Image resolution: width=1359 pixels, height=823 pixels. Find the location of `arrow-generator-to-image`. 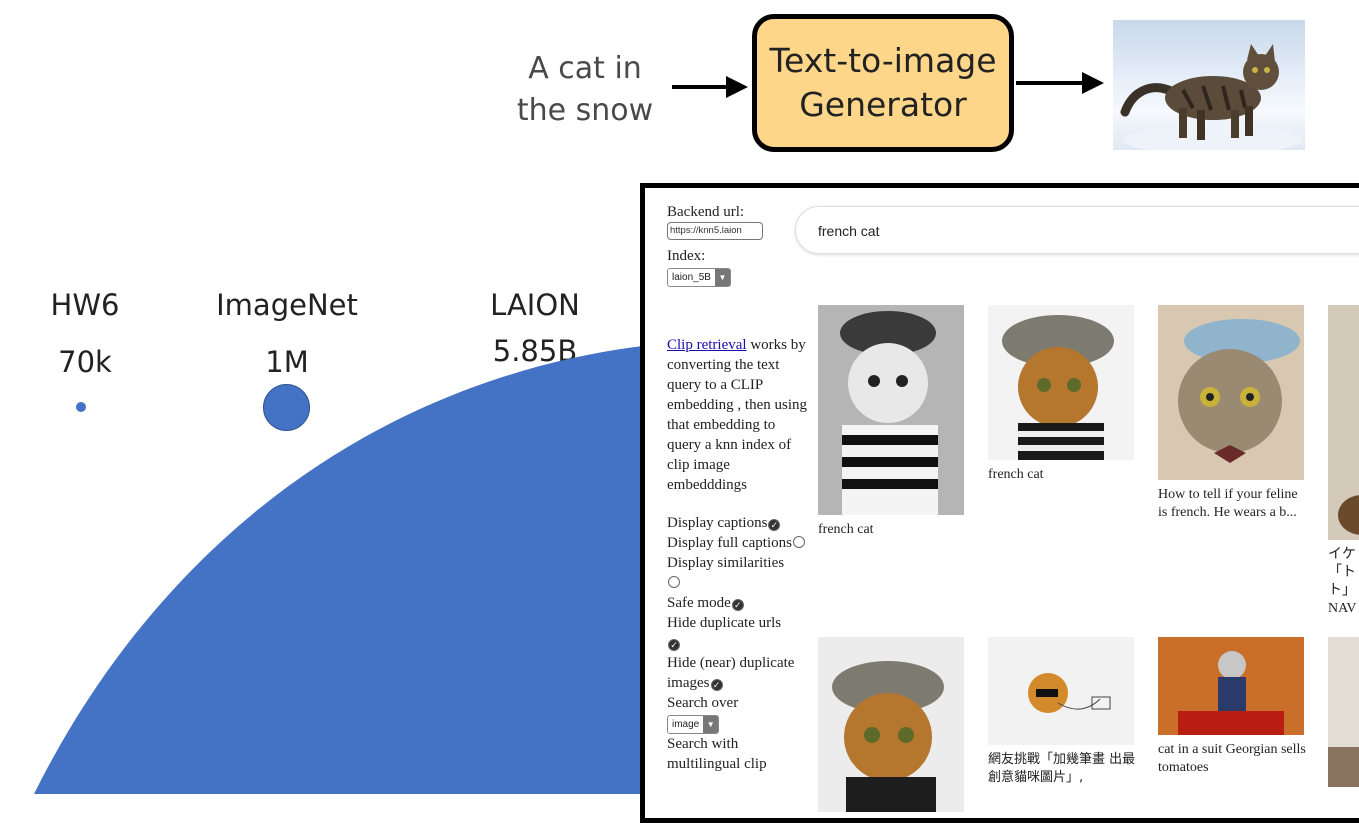

arrow-generator-to-image is located at coordinates (1051, 83).